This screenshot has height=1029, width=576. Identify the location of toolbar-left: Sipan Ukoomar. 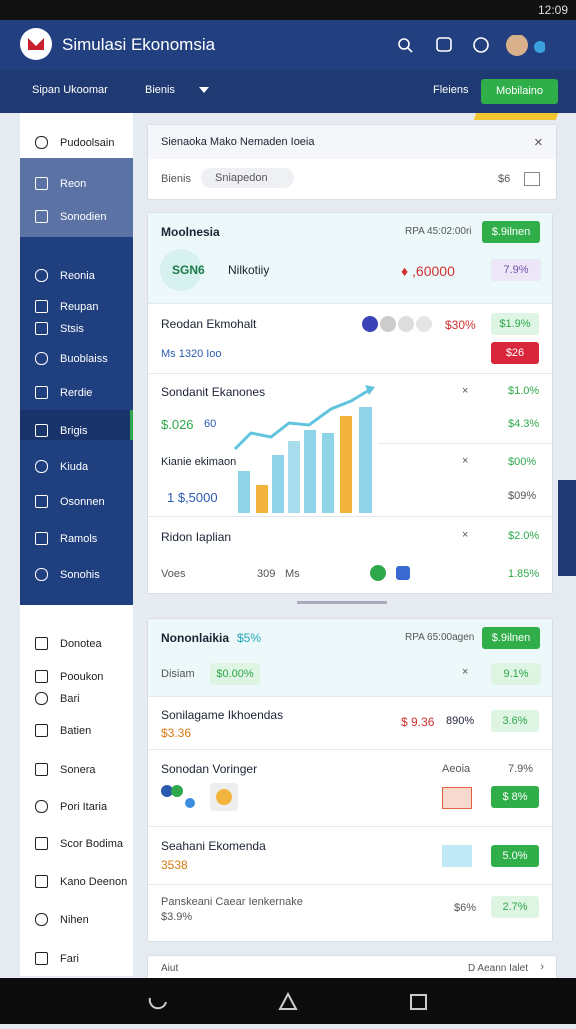
(70, 90).